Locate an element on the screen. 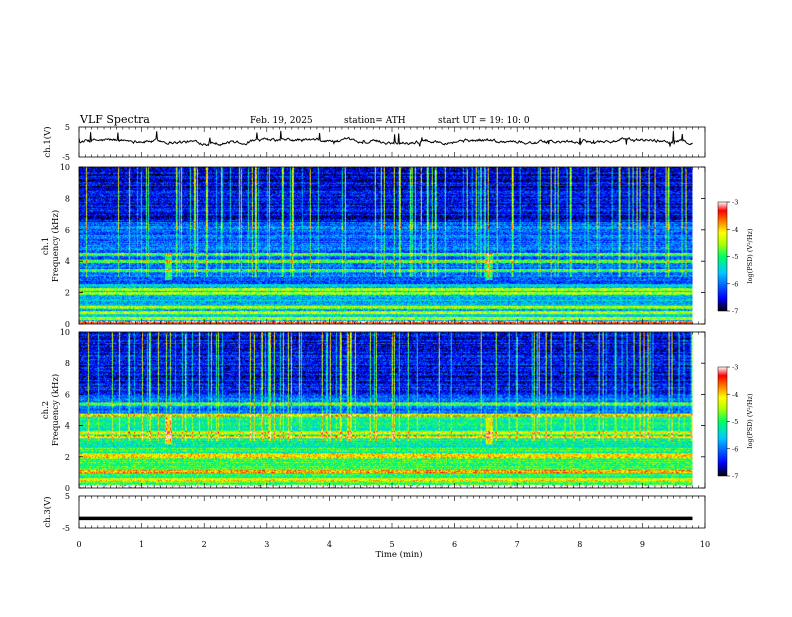 Image resolution: width=792 pixels, height=617 pixels. ch1-colorbar-tick-label: -3 is located at coordinates (735, 203).